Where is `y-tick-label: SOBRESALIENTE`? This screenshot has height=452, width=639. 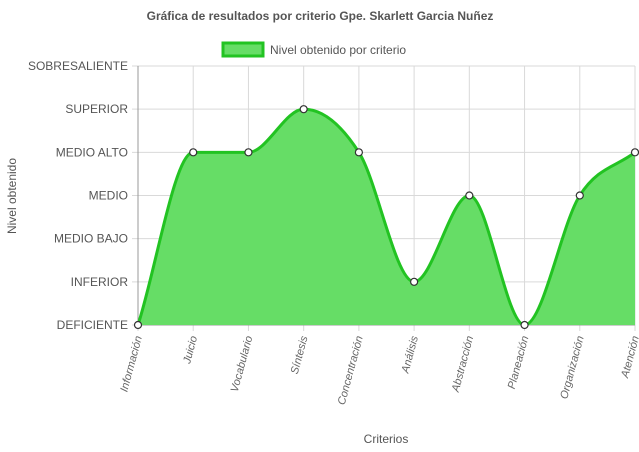 y-tick-label: SOBRESALIENTE is located at coordinates (78, 66).